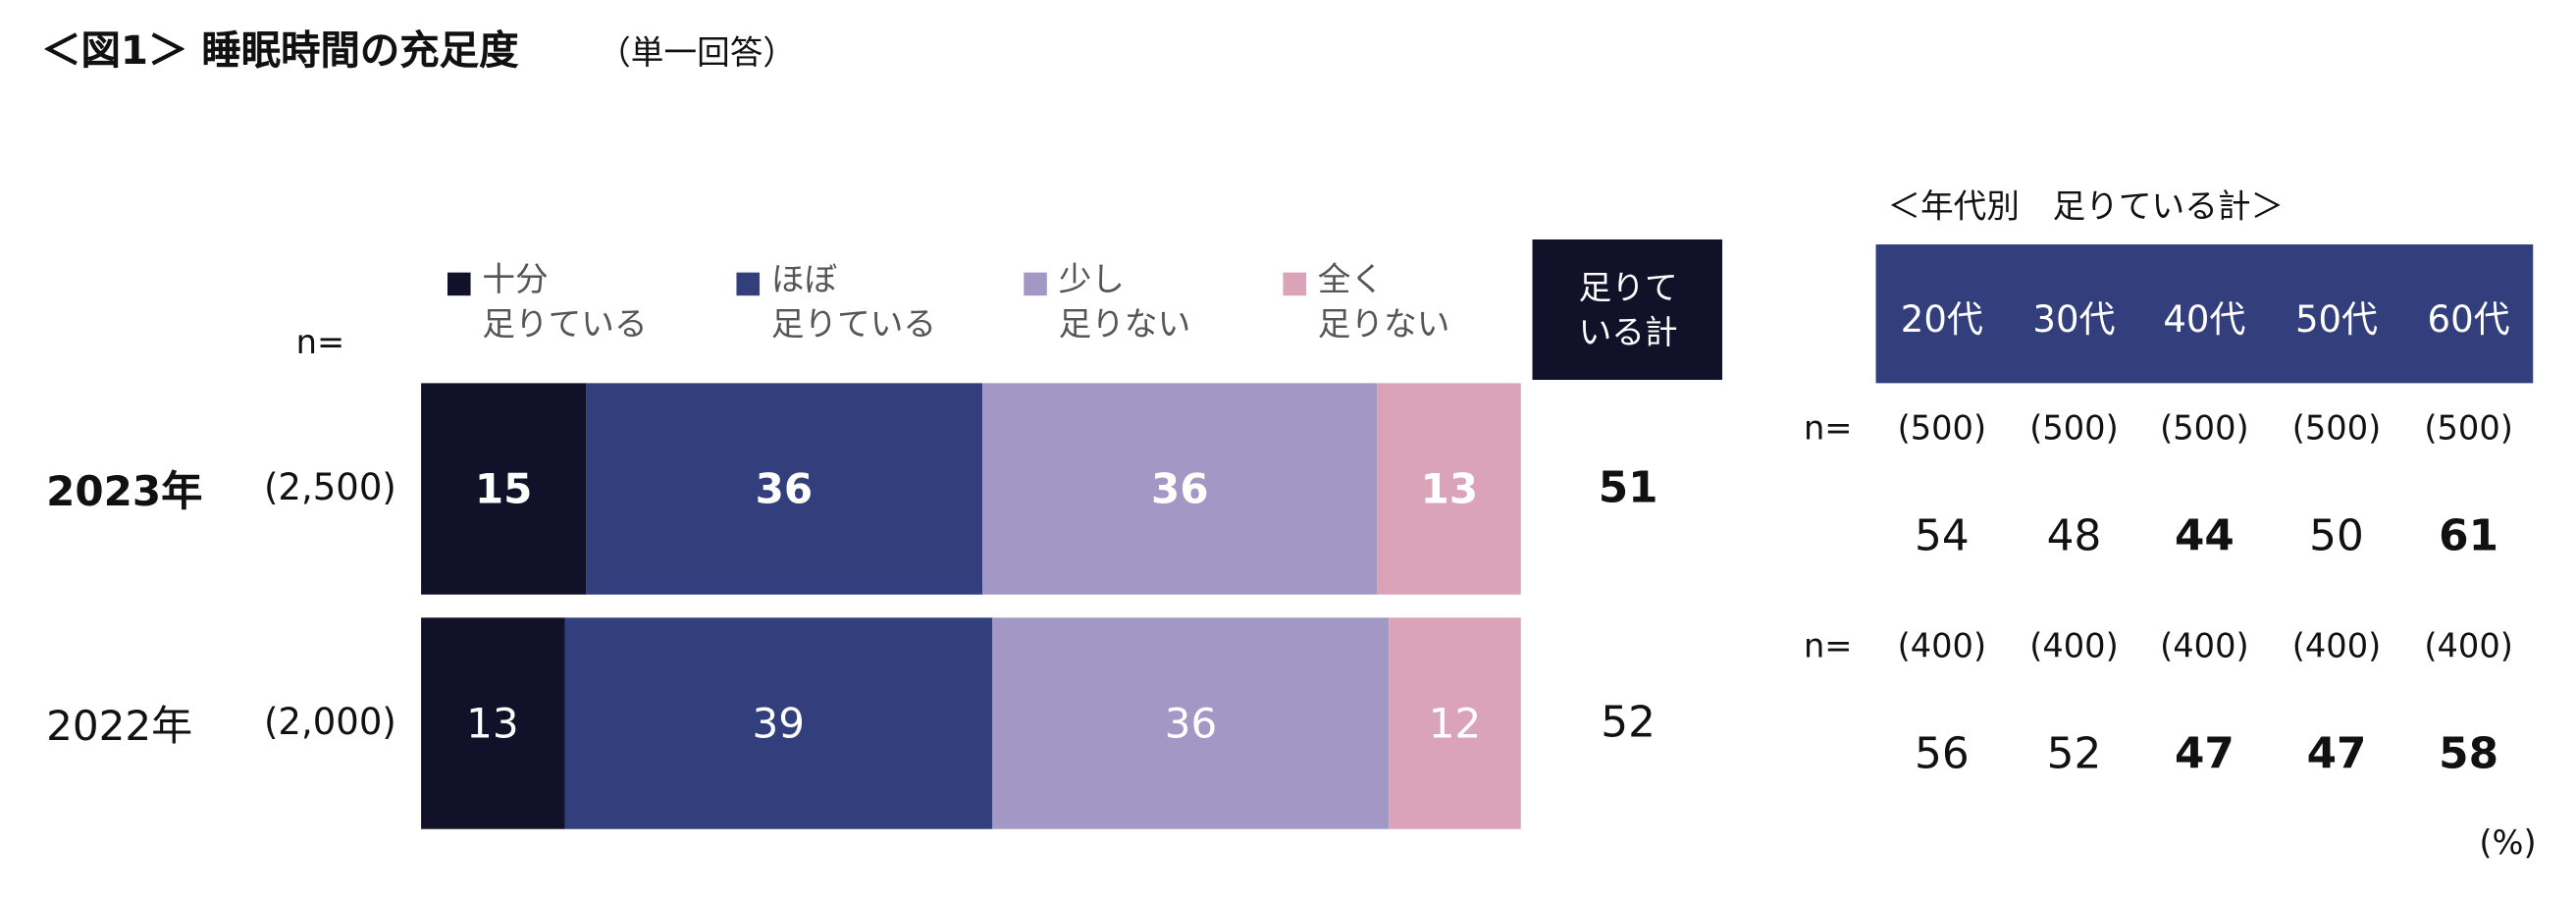 This screenshot has height=900, width=2576. Describe the element at coordinates (2074, 321) in the screenshot. I see `column-header: 30代` at that location.